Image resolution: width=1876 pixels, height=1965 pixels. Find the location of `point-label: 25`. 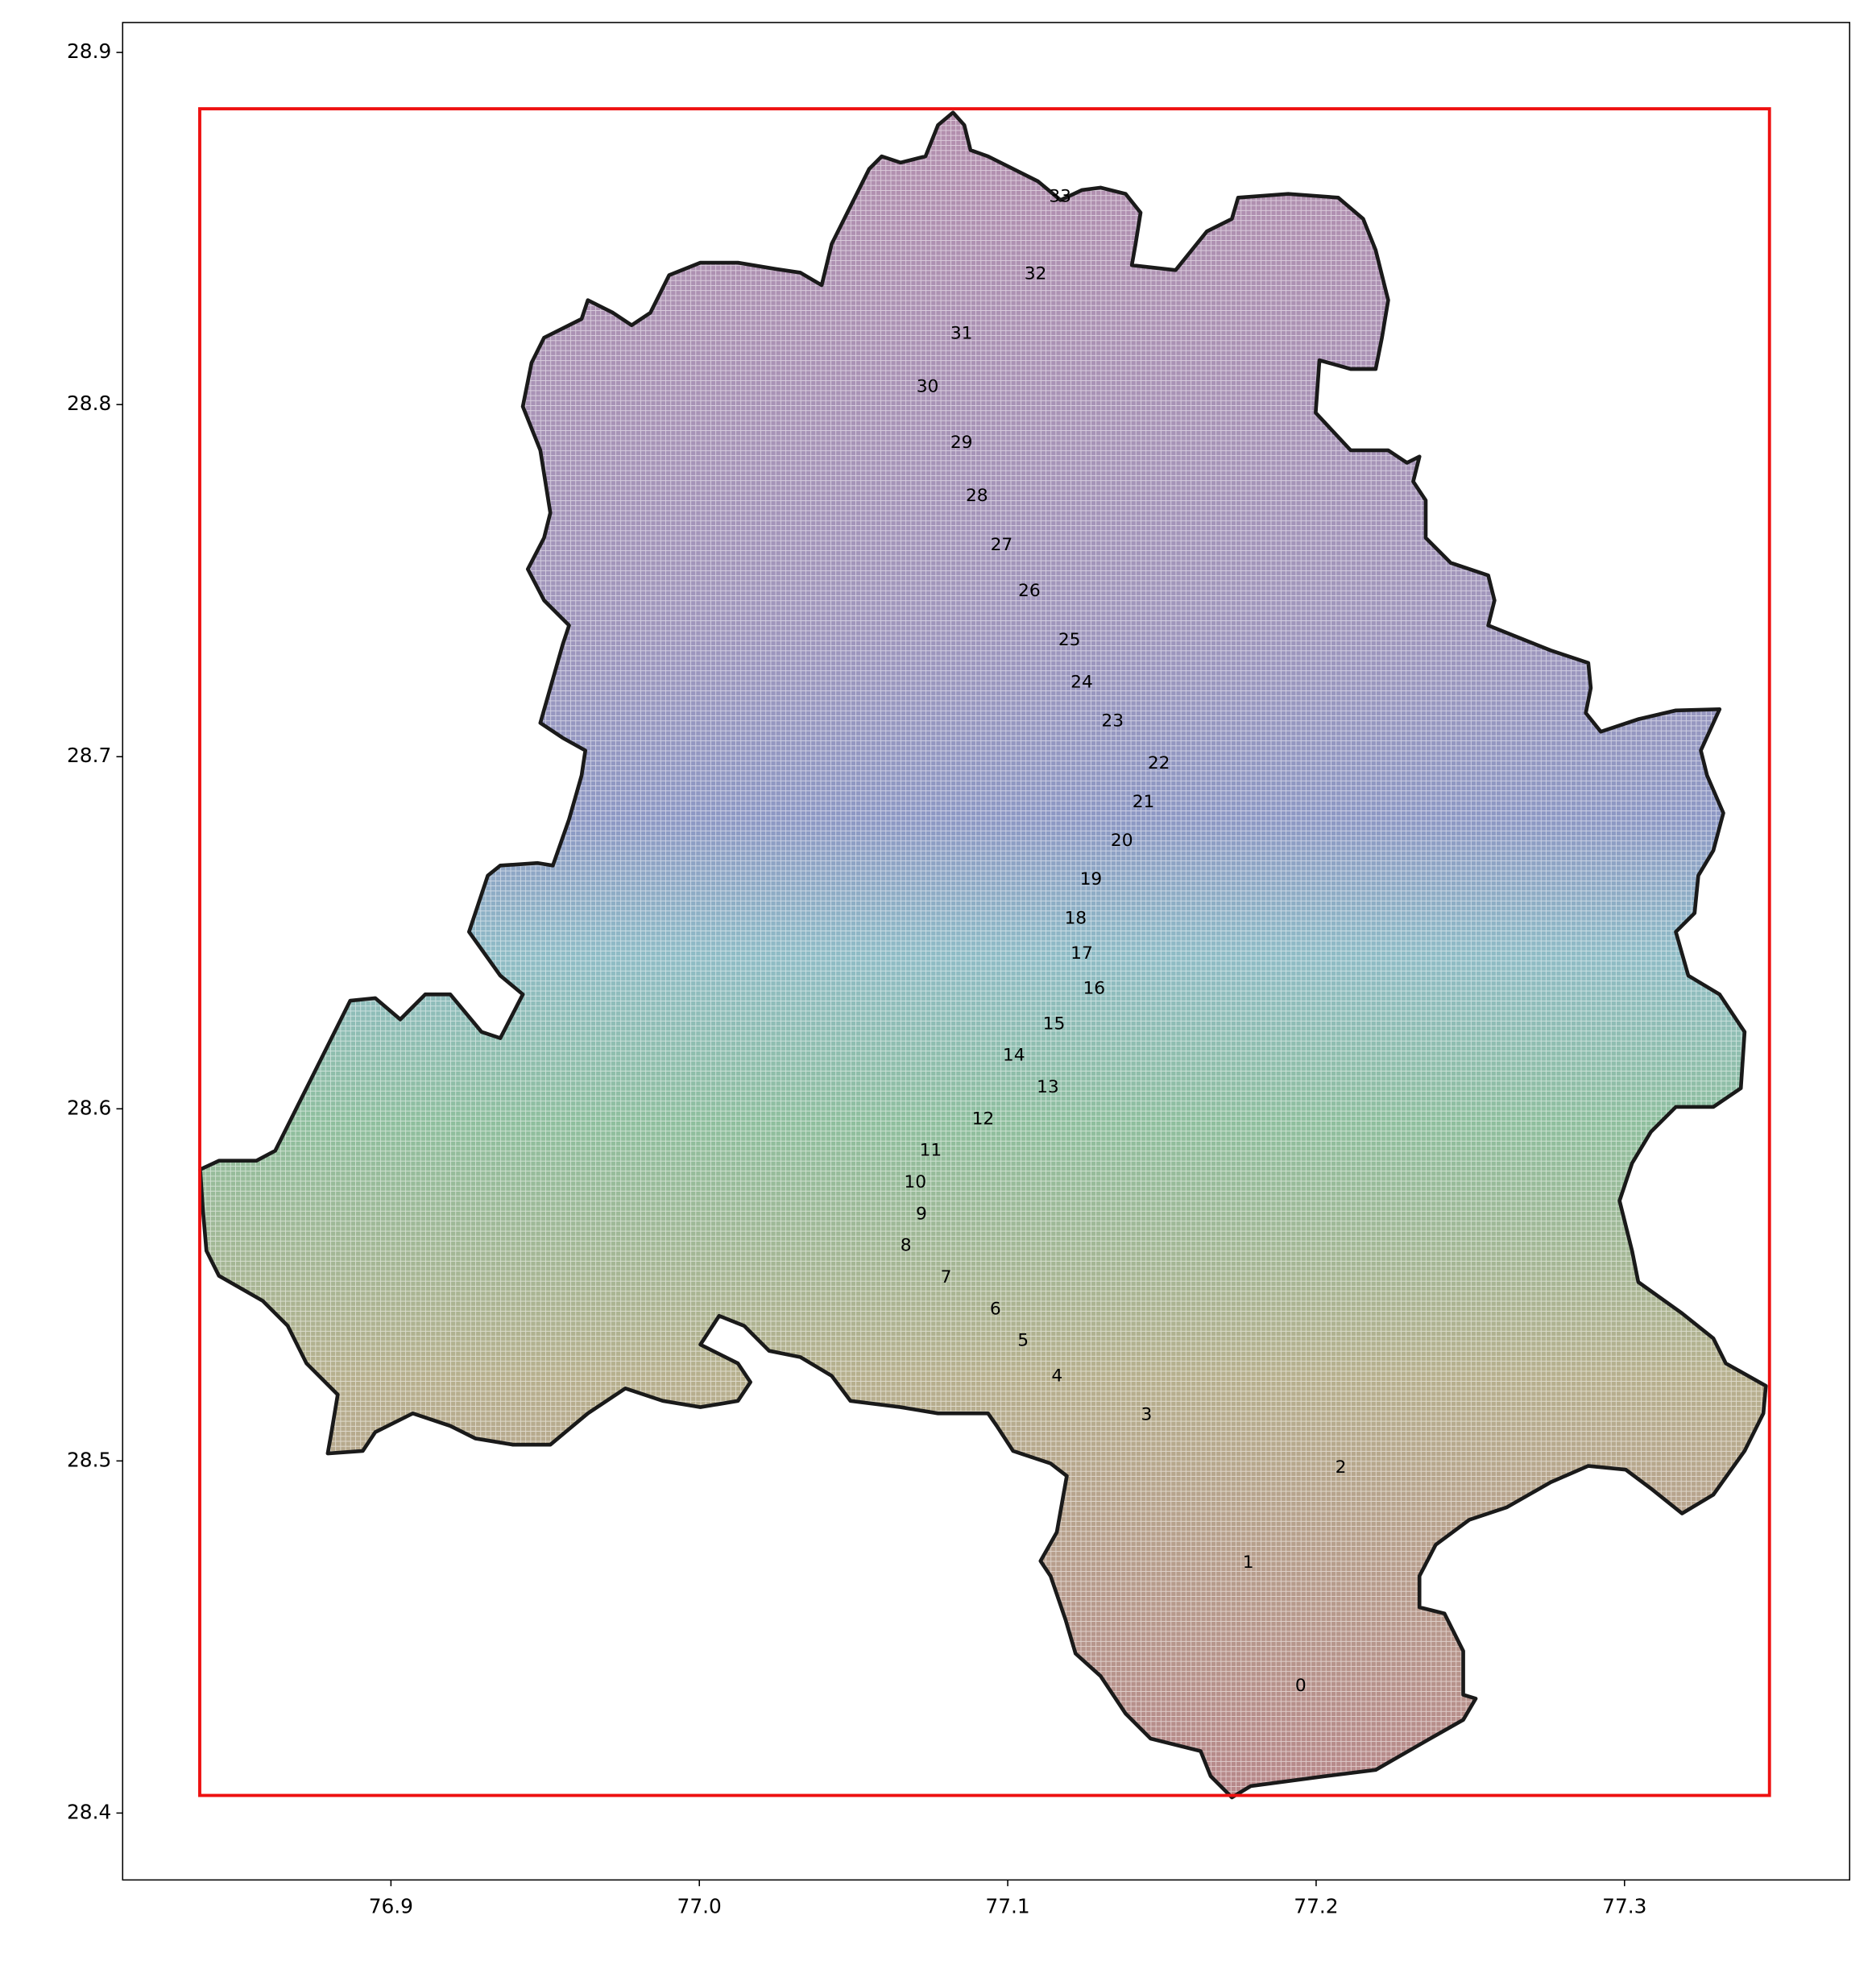

point-label: 25 is located at coordinates (1069, 640).